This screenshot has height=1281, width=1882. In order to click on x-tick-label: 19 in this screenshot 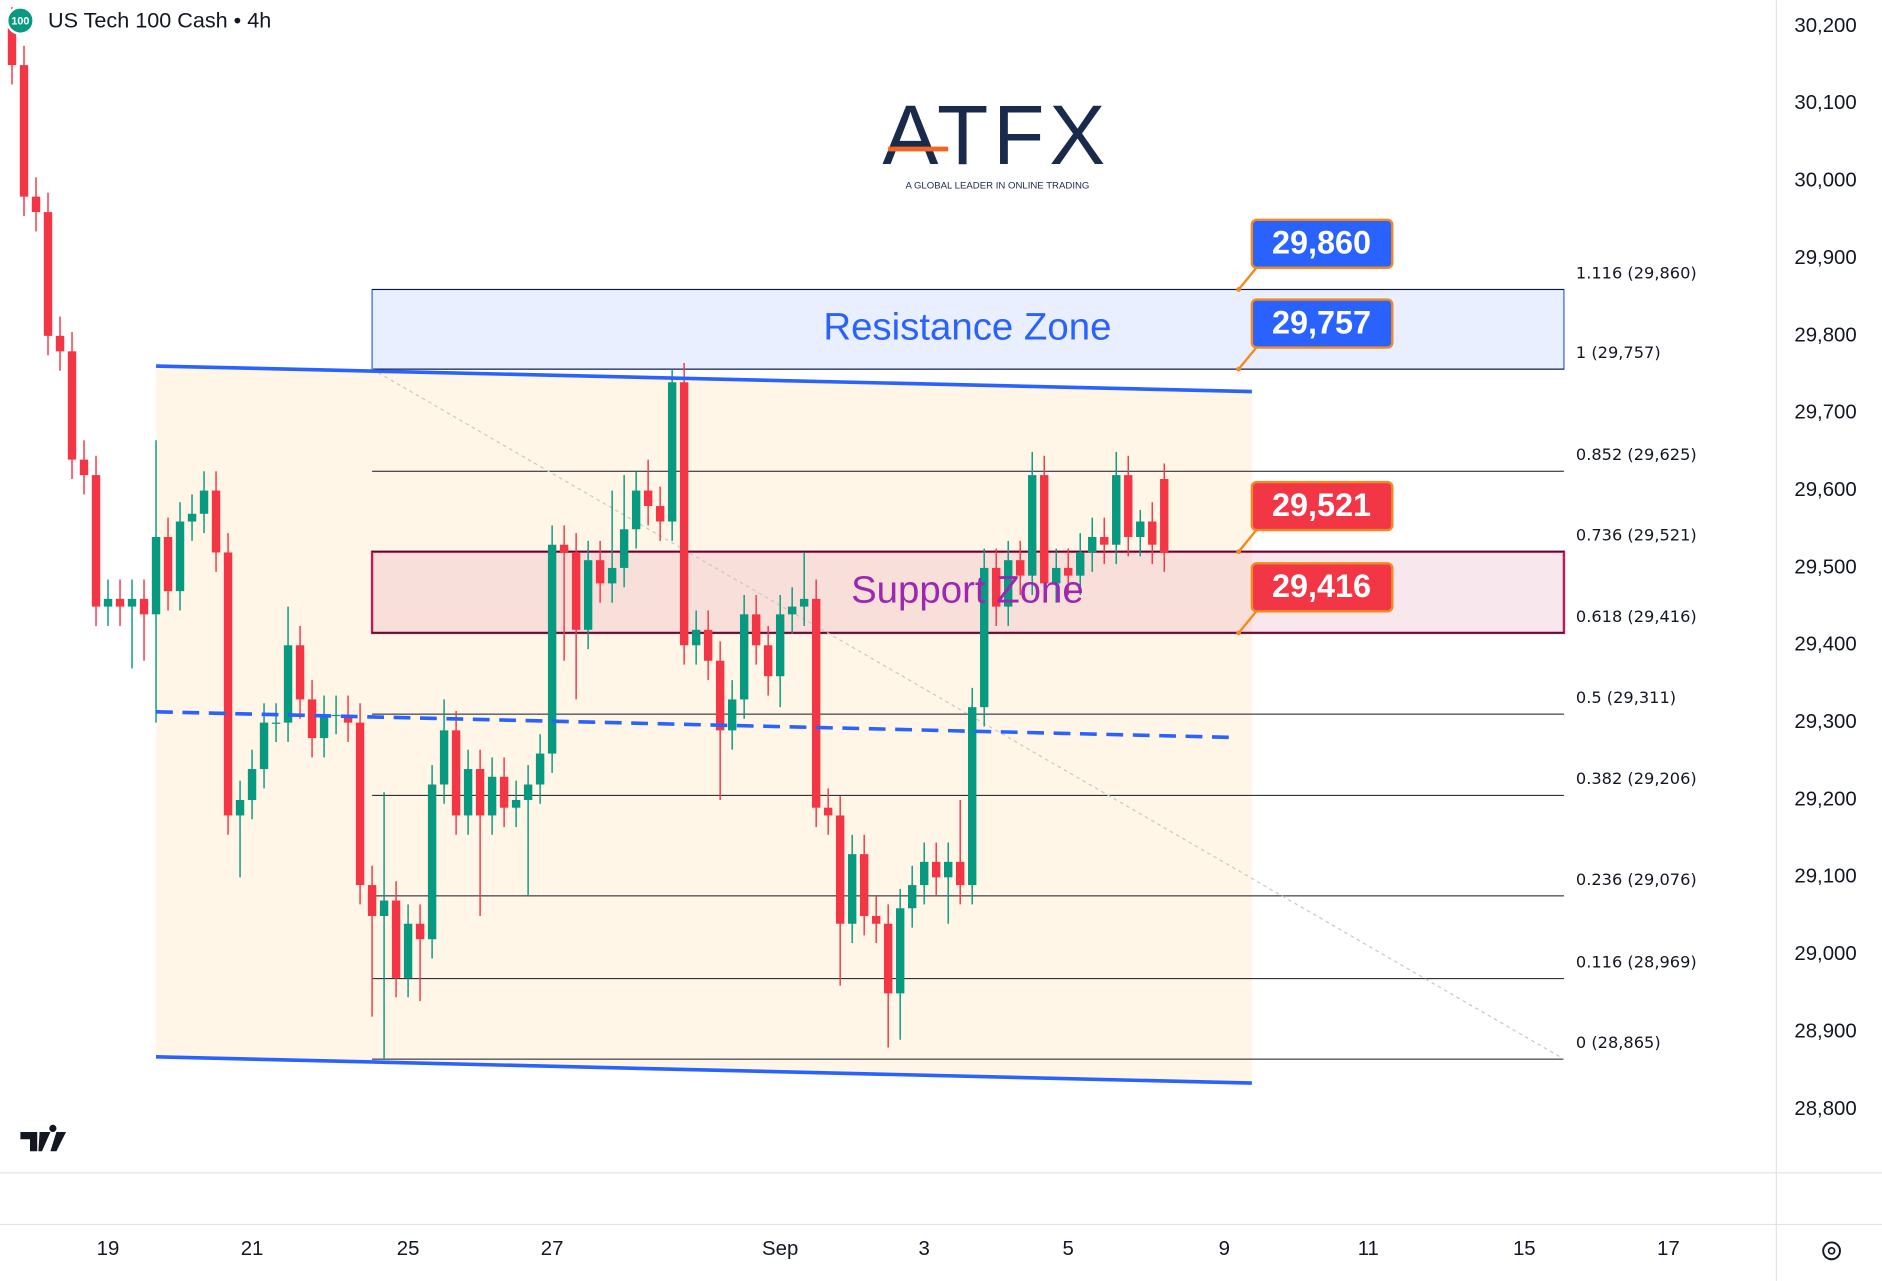, I will do `click(108, 1249)`.